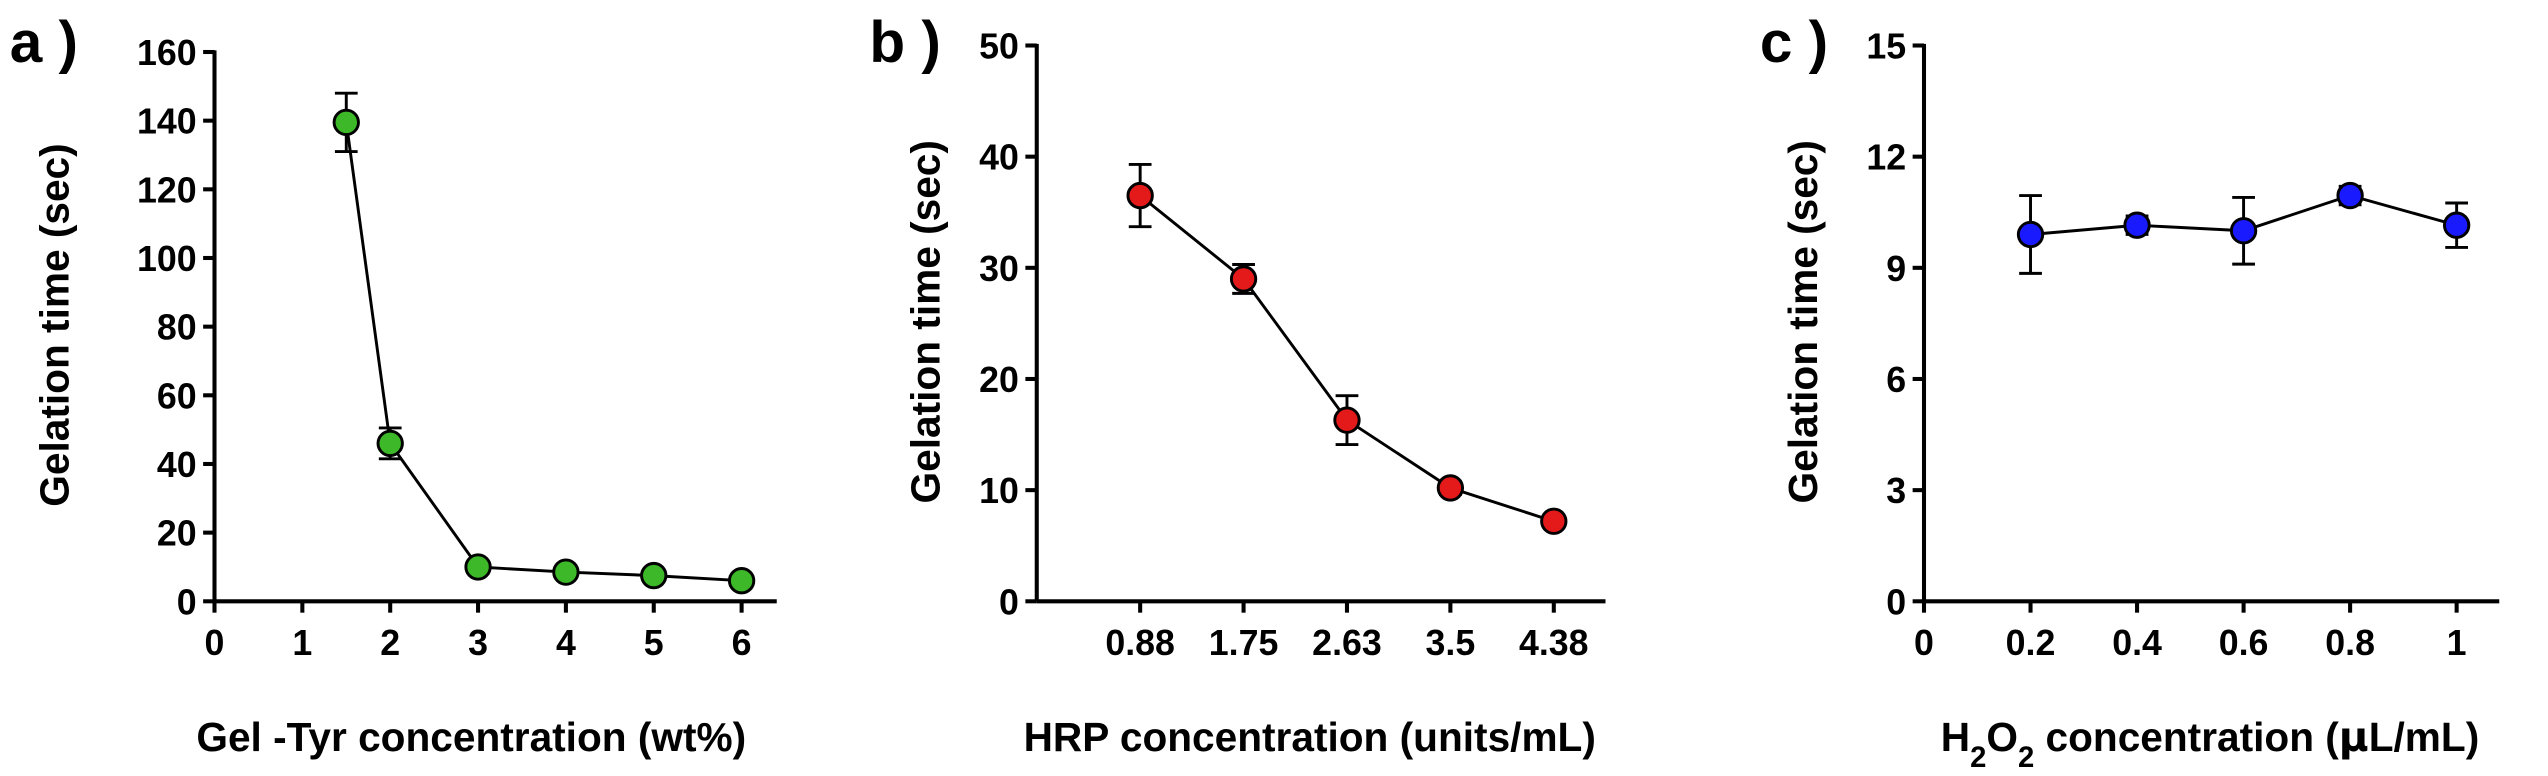 The height and width of the screenshot is (776, 2548). I want to click on panel-a-y-tick-label: 140, so click(167, 122).